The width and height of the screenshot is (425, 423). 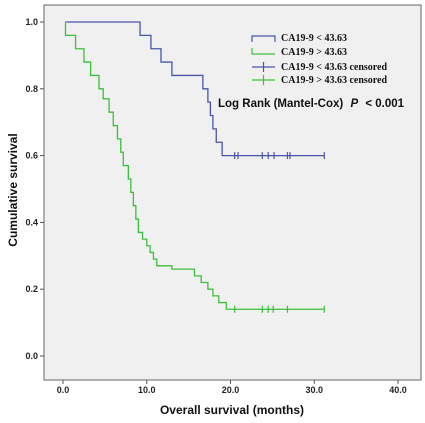 I want to click on y-tick-label: 0.6, so click(x=31, y=156).